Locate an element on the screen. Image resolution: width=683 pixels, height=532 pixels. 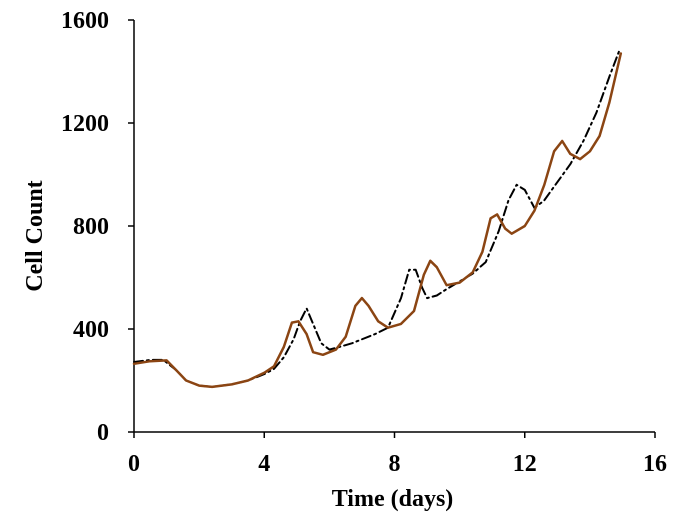
y-tick-label: 800 is located at coordinates (91, 227).